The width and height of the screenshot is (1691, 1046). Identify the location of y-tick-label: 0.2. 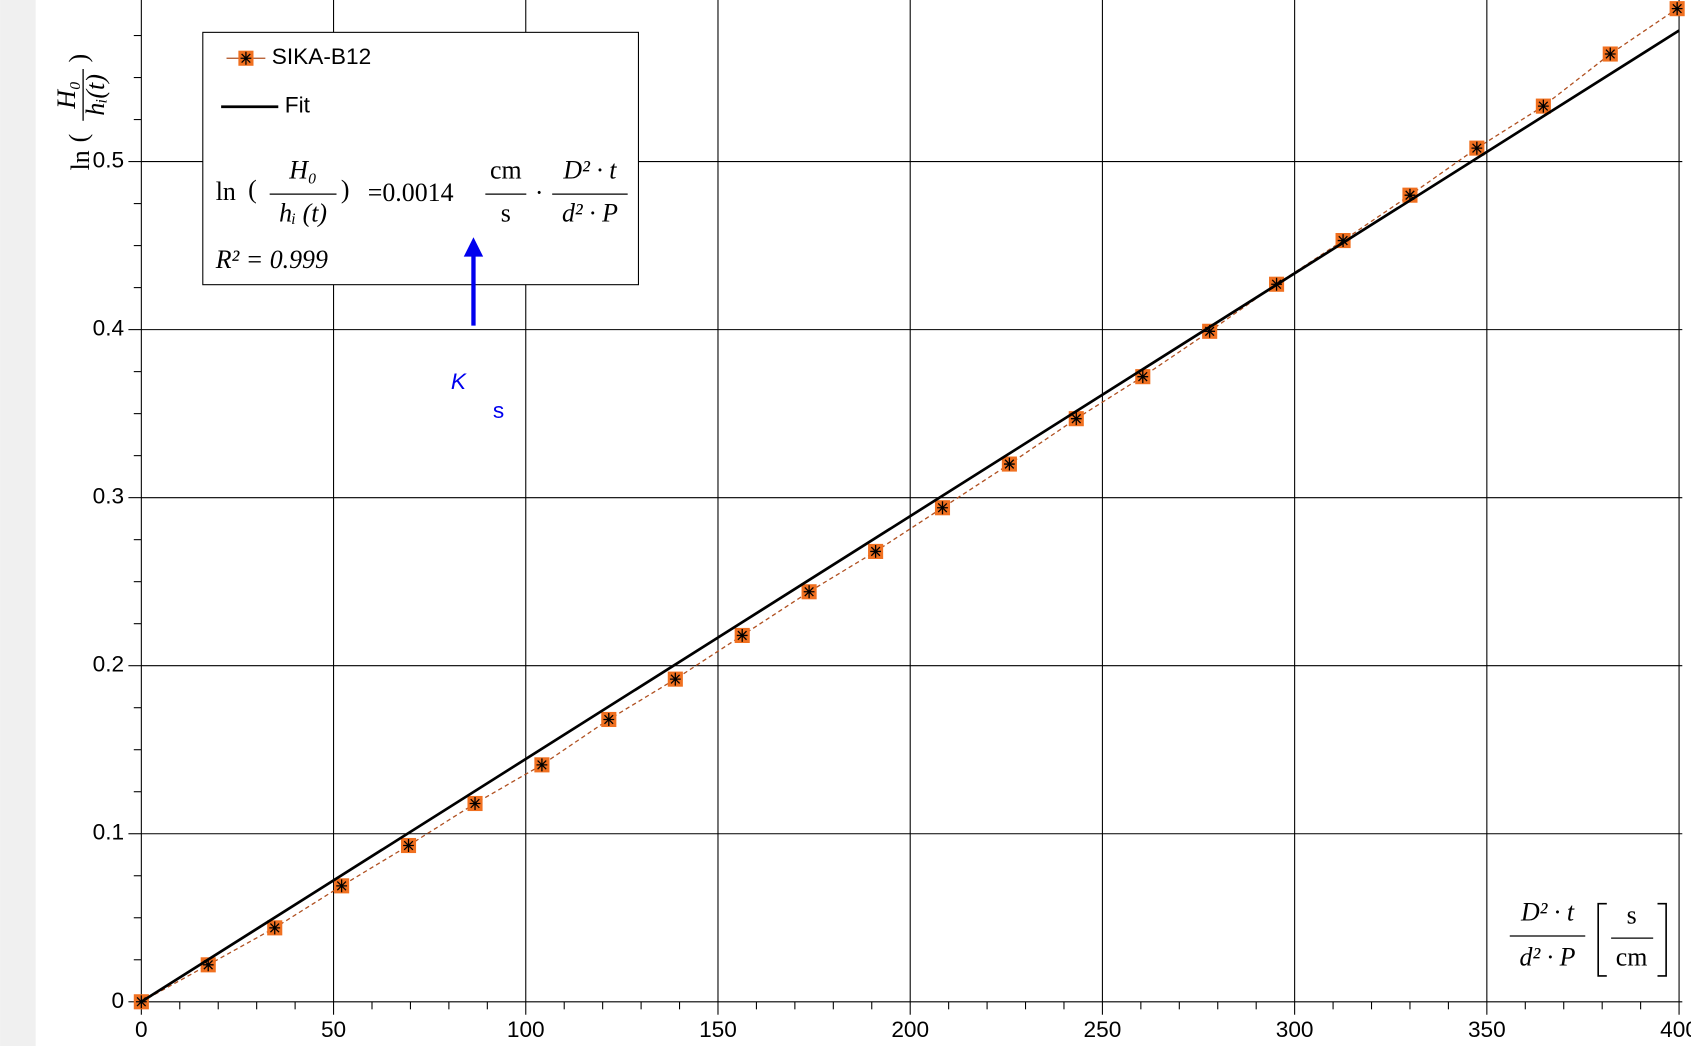
(108, 664).